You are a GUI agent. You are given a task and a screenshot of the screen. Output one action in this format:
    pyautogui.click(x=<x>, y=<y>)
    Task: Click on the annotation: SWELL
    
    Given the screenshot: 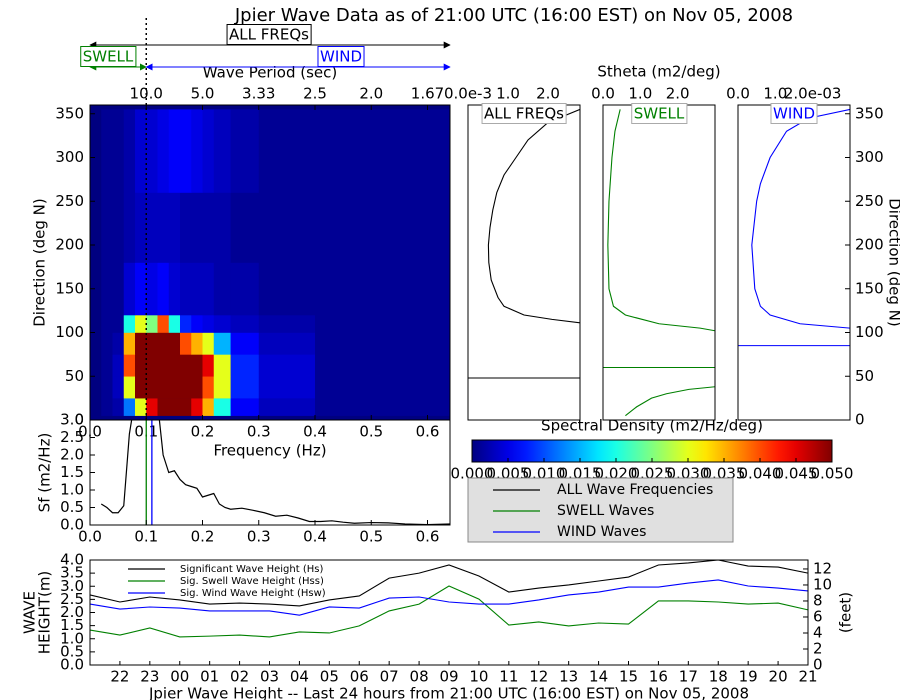 What is the action you would take?
    pyautogui.click(x=108, y=57)
    